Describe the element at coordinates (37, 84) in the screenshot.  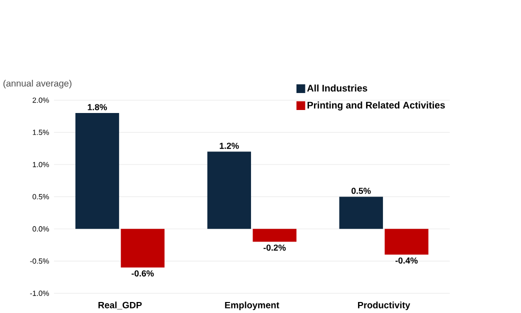
I see `y-axis-title: (annual average)` at that location.